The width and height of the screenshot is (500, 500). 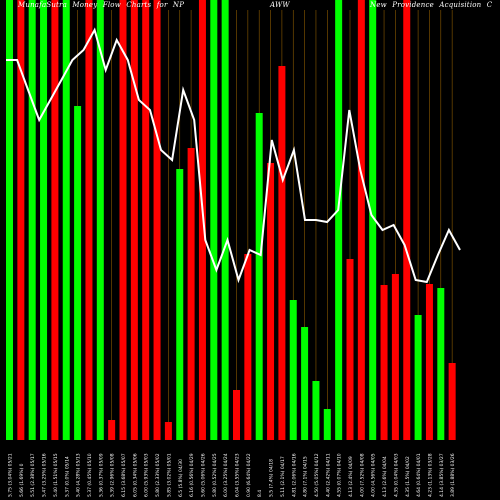 What do you see at coordinates (362, 475) in the screenshot?
I see `x-tick-label: 4.00 (7.52%) 04/08` at bounding box center [362, 475].